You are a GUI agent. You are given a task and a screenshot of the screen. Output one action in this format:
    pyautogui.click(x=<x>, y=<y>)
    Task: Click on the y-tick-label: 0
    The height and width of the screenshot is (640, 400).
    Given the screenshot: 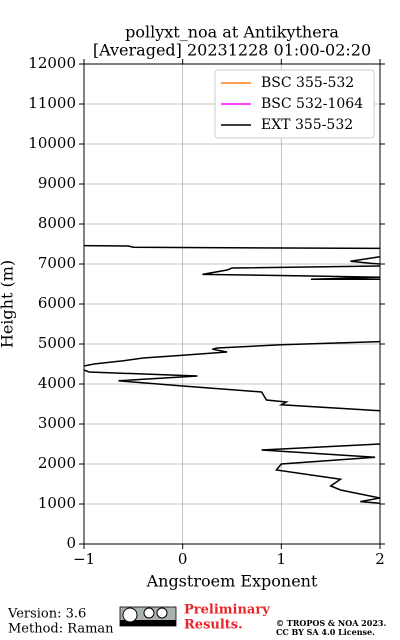 What is the action you would take?
    pyautogui.click(x=71, y=543)
    